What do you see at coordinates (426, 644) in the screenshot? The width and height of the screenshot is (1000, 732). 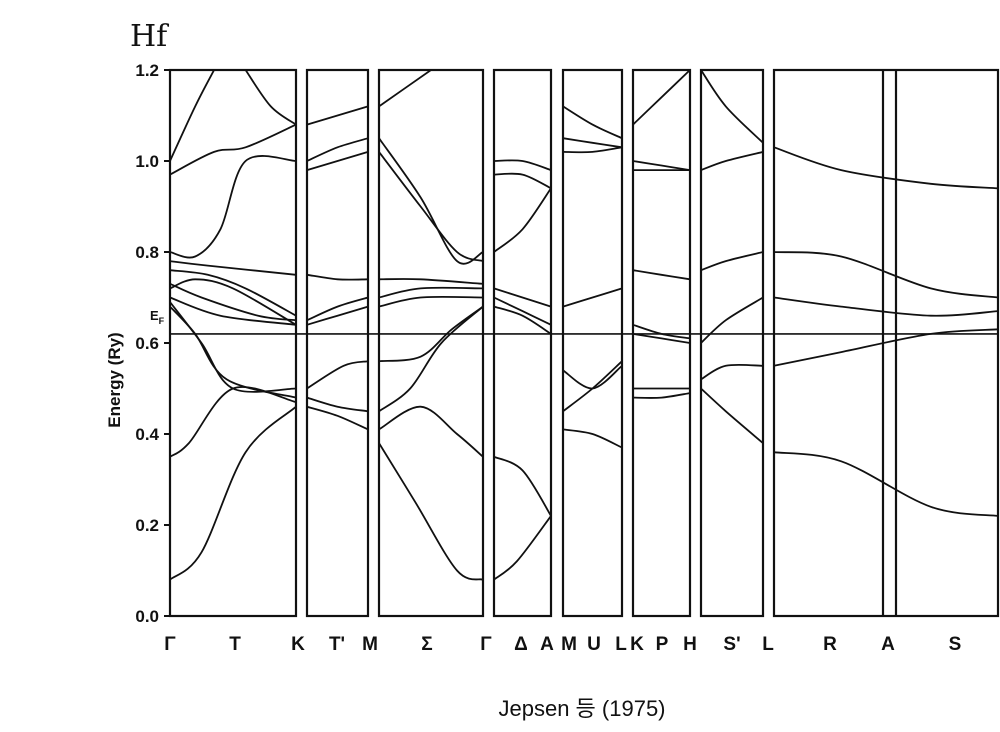 I see `k-point-label: Σ` at bounding box center [426, 644].